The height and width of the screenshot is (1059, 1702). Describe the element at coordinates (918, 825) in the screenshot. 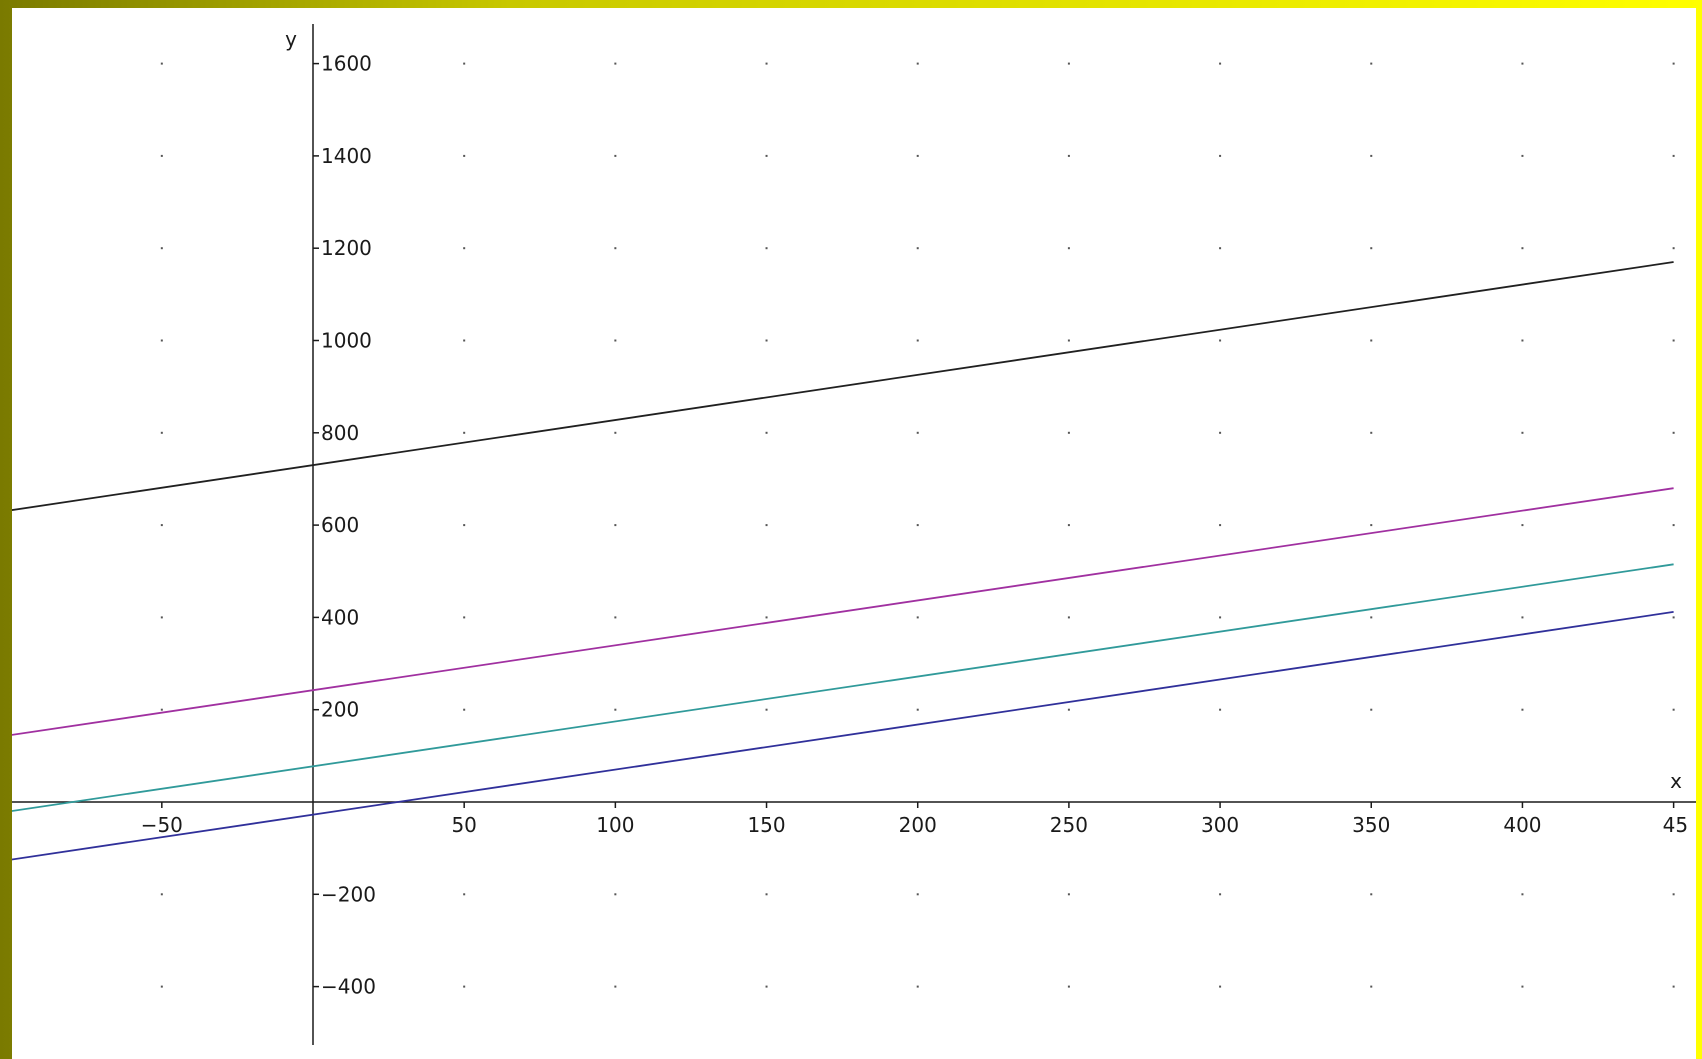

I see `x-tick-label: 200` at that location.